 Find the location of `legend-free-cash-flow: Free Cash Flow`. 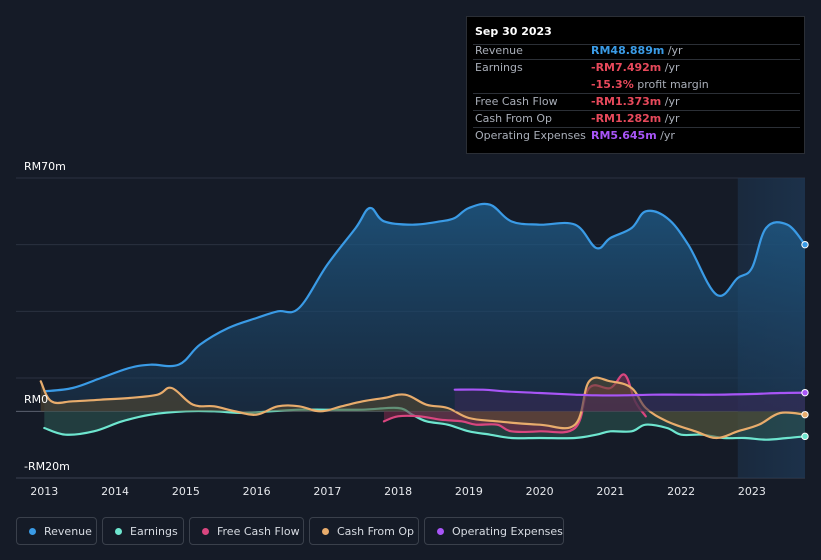

legend-free-cash-flow: Free Cash Flow is located at coordinates (246, 531).